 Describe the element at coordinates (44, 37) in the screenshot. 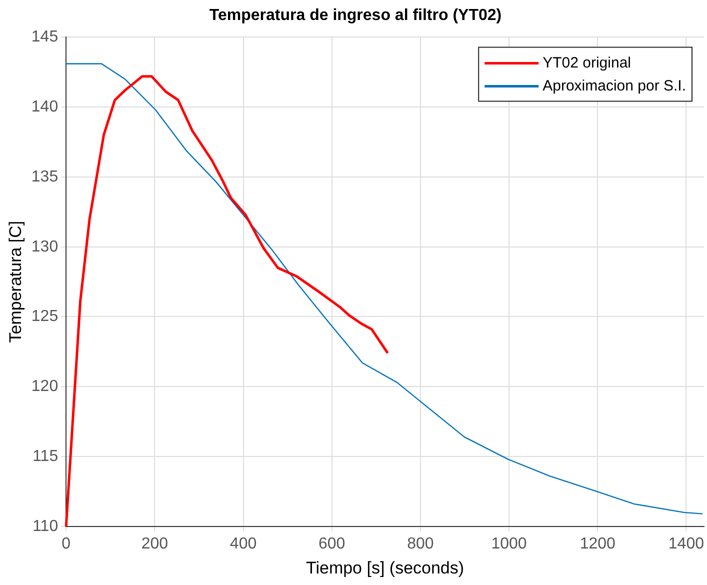

I see `y-tick-label: 145` at that location.